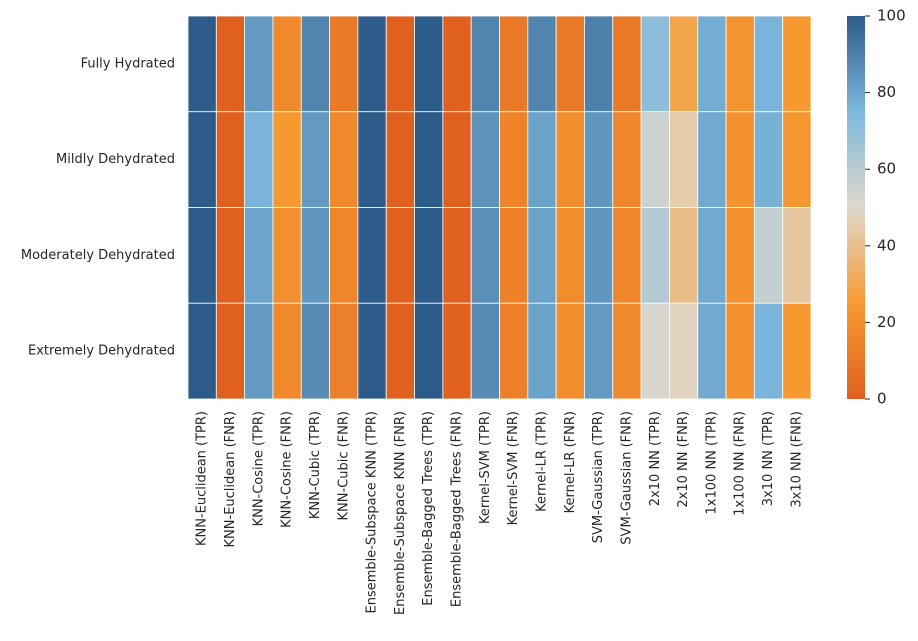 The height and width of the screenshot is (641, 918). Describe the element at coordinates (457, 509) in the screenshot. I see `column-label: Ensemble-Bagged Trees (FNR)` at that location.